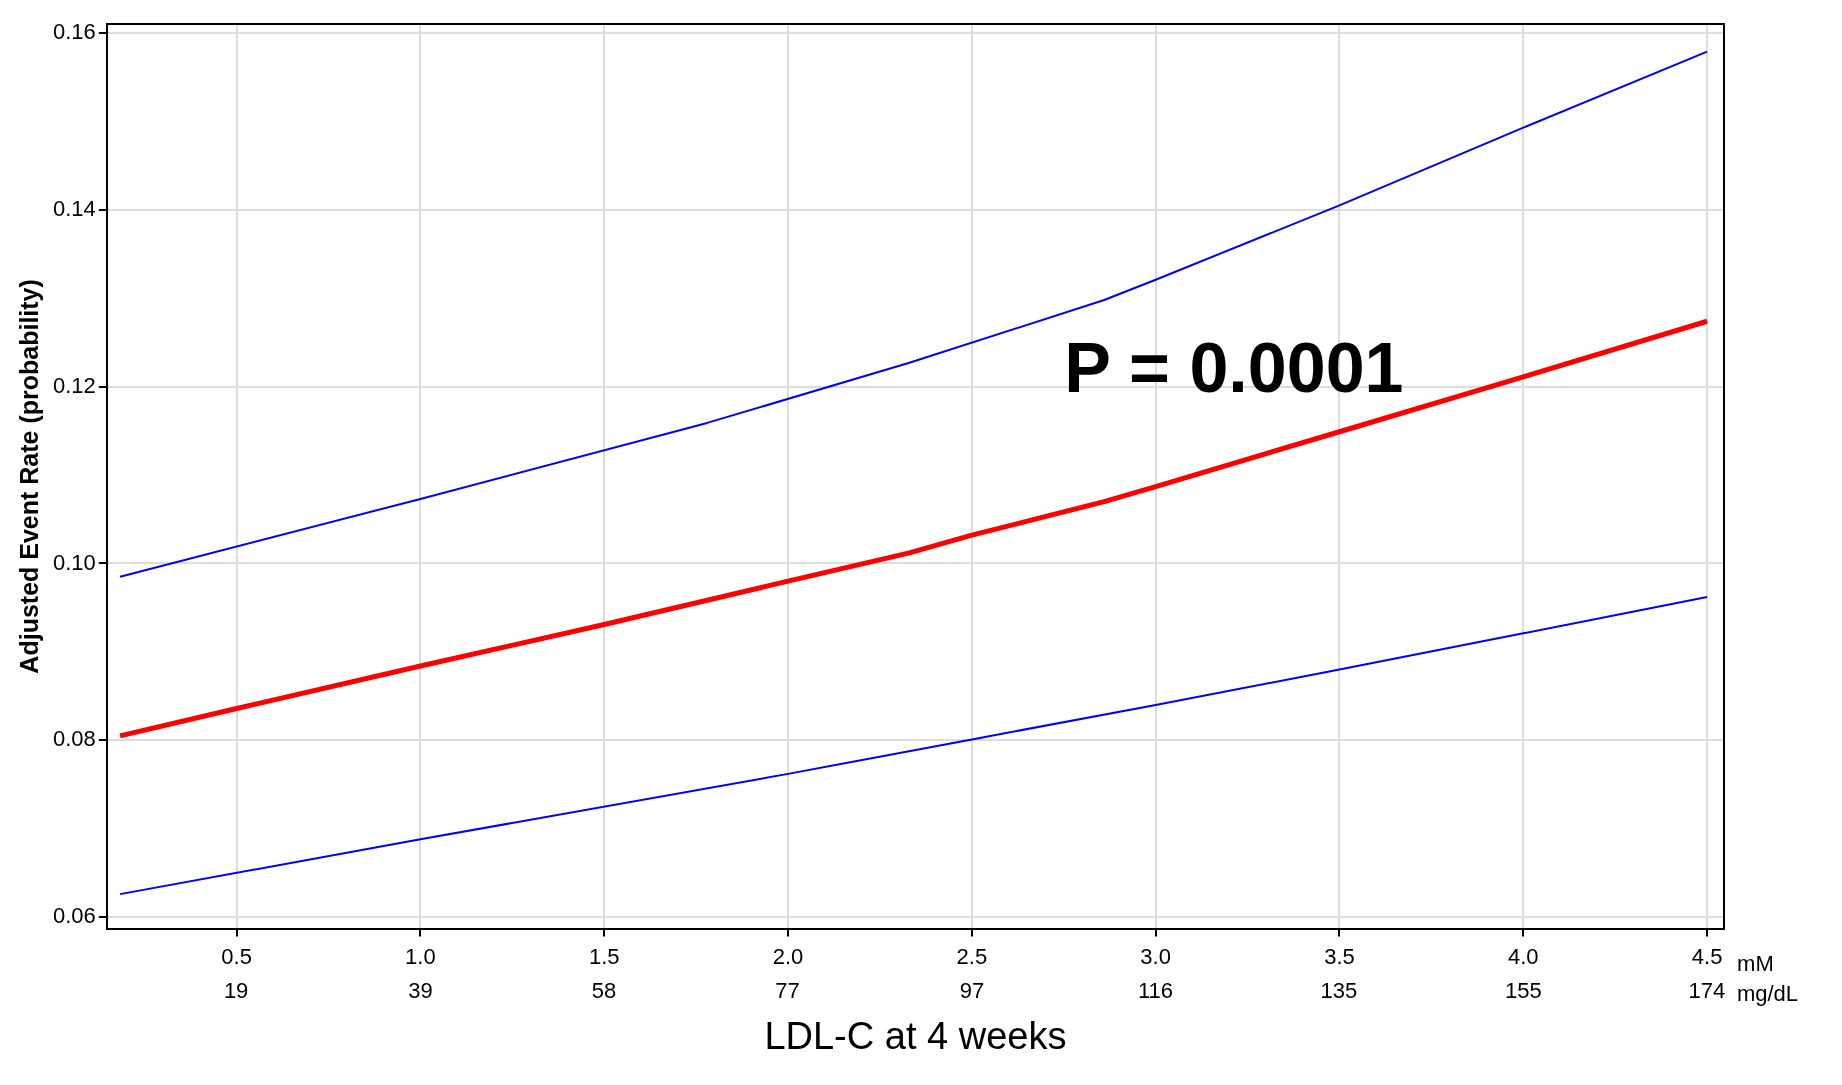 This screenshot has height=1085, width=1842. I want to click on x-tick-label: 3.5, so click(1339, 956).